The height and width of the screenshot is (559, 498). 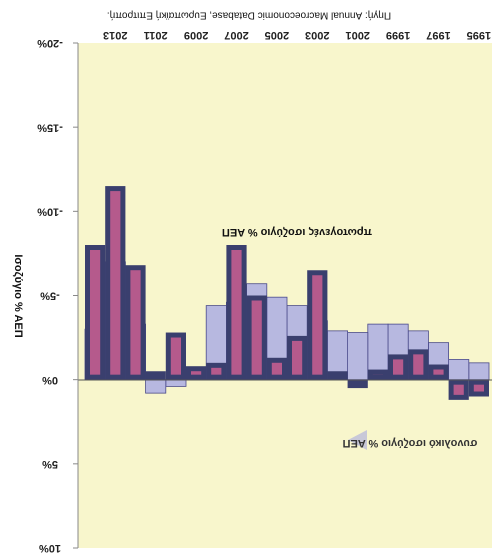 What do you see at coordinates (478, 388) in the screenshot?
I see `primary-bar-1995` at bounding box center [478, 388].